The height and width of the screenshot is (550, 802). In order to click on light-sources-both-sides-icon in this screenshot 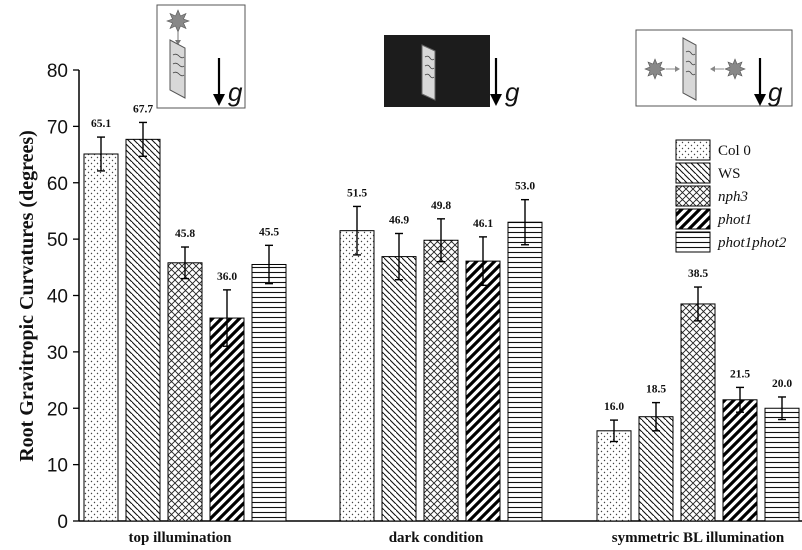, I will do `click(695, 69)`.